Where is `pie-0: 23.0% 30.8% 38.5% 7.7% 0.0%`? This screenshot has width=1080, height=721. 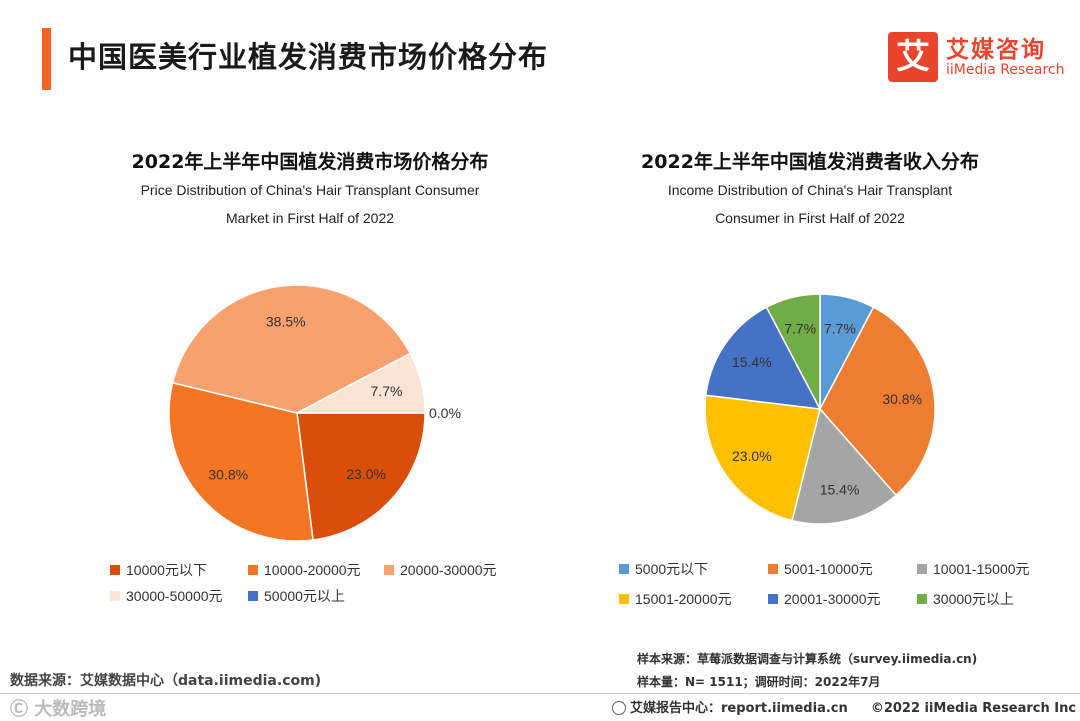
pie-0: 23.0% 30.8% 38.5% 7.7% 0.0% is located at coordinates (314, 413).